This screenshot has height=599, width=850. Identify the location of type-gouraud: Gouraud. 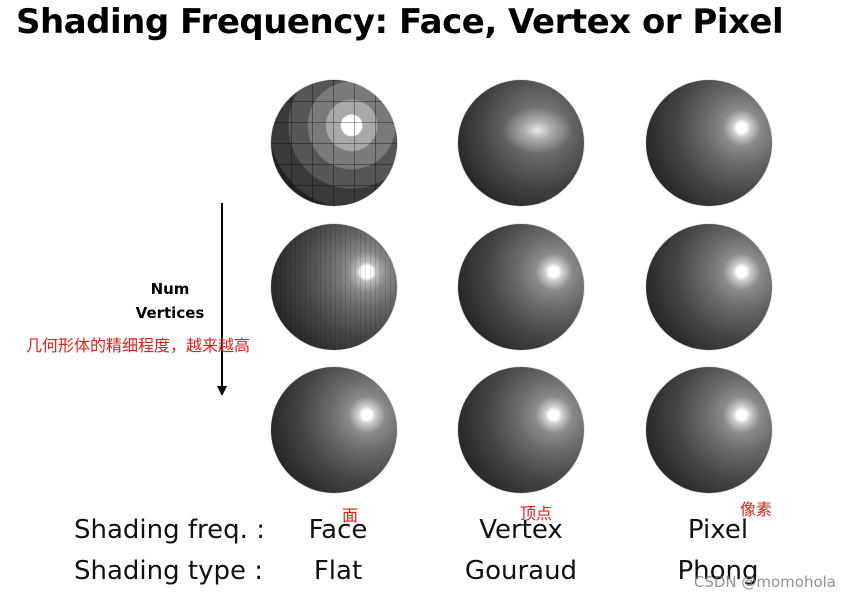
(521, 571).